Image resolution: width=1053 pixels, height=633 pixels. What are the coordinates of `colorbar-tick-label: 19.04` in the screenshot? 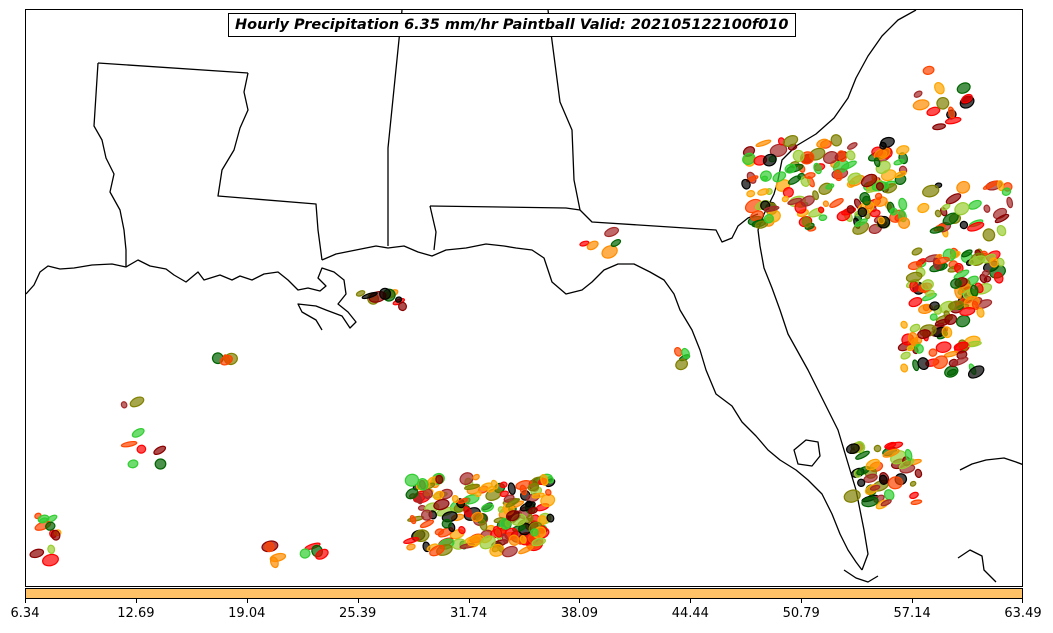 It's located at (247, 613).